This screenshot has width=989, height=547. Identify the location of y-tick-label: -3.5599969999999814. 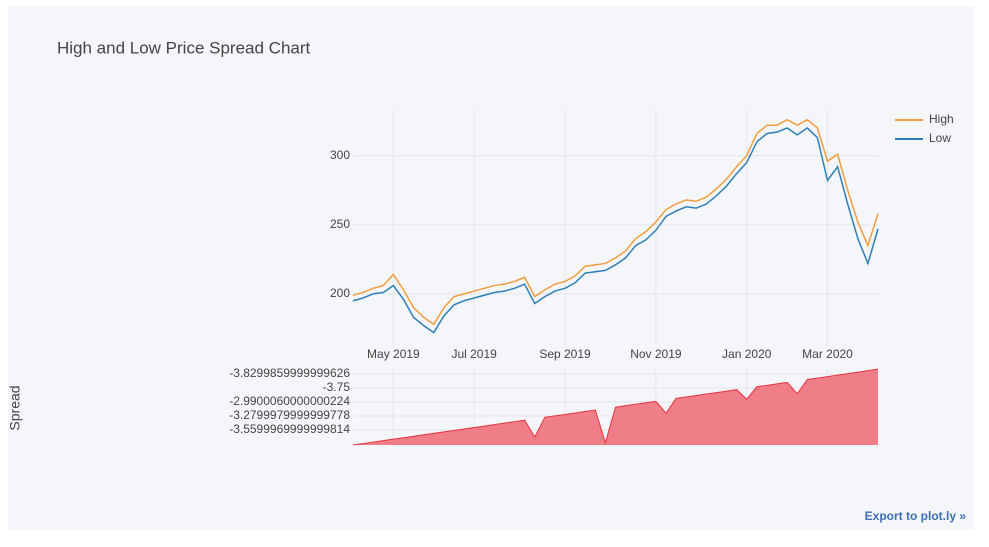
(289, 429).